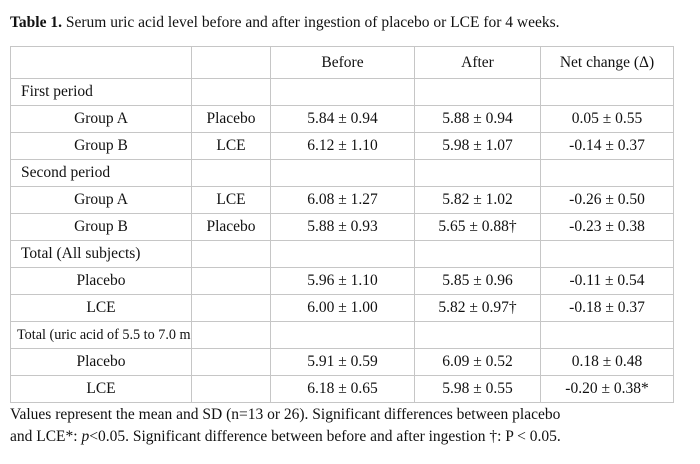  What do you see at coordinates (101, 62) in the screenshot?
I see `header-group` at bounding box center [101, 62].